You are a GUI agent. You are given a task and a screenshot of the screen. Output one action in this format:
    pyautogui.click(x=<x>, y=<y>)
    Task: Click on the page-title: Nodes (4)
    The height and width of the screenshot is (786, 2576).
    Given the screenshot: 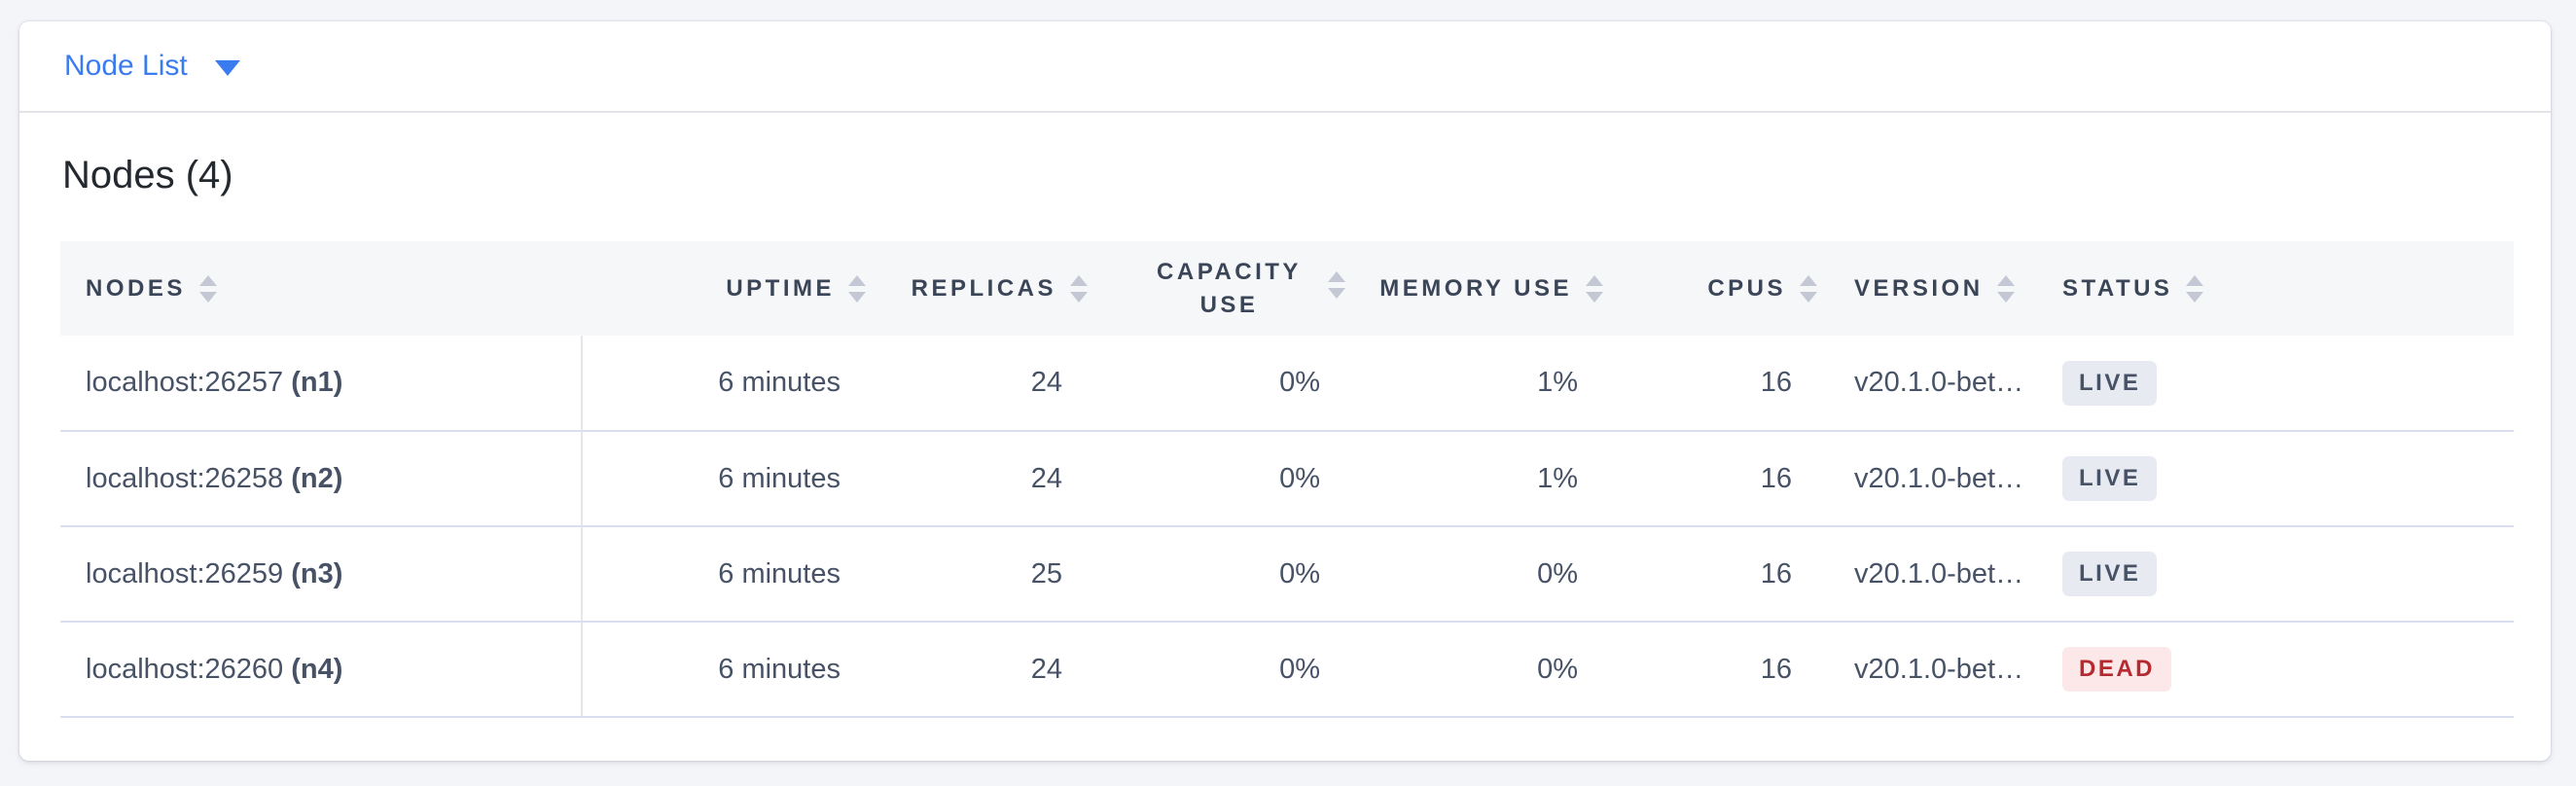 What is the action you would take?
    pyautogui.click(x=147, y=175)
    